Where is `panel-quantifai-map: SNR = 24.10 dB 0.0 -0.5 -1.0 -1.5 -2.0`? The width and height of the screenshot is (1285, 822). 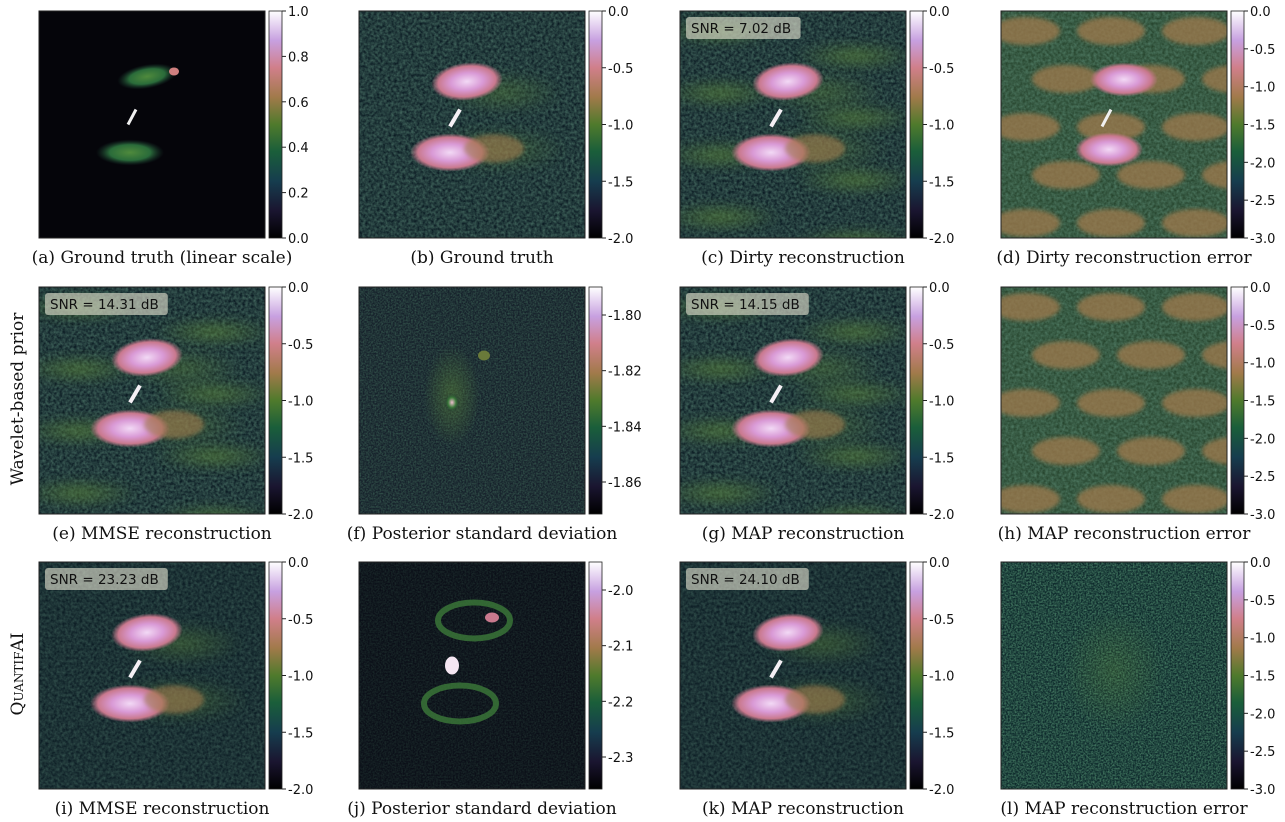 panel-quantifai-map: SNR = 24.10 dB 0.0 -0.5 -1.0 -1.5 -2.0 is located at coordinates (816, 677).